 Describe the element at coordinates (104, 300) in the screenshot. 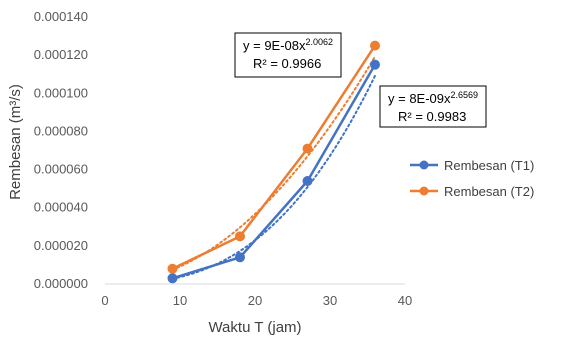

I see `x-tick-label: 0` at that location.